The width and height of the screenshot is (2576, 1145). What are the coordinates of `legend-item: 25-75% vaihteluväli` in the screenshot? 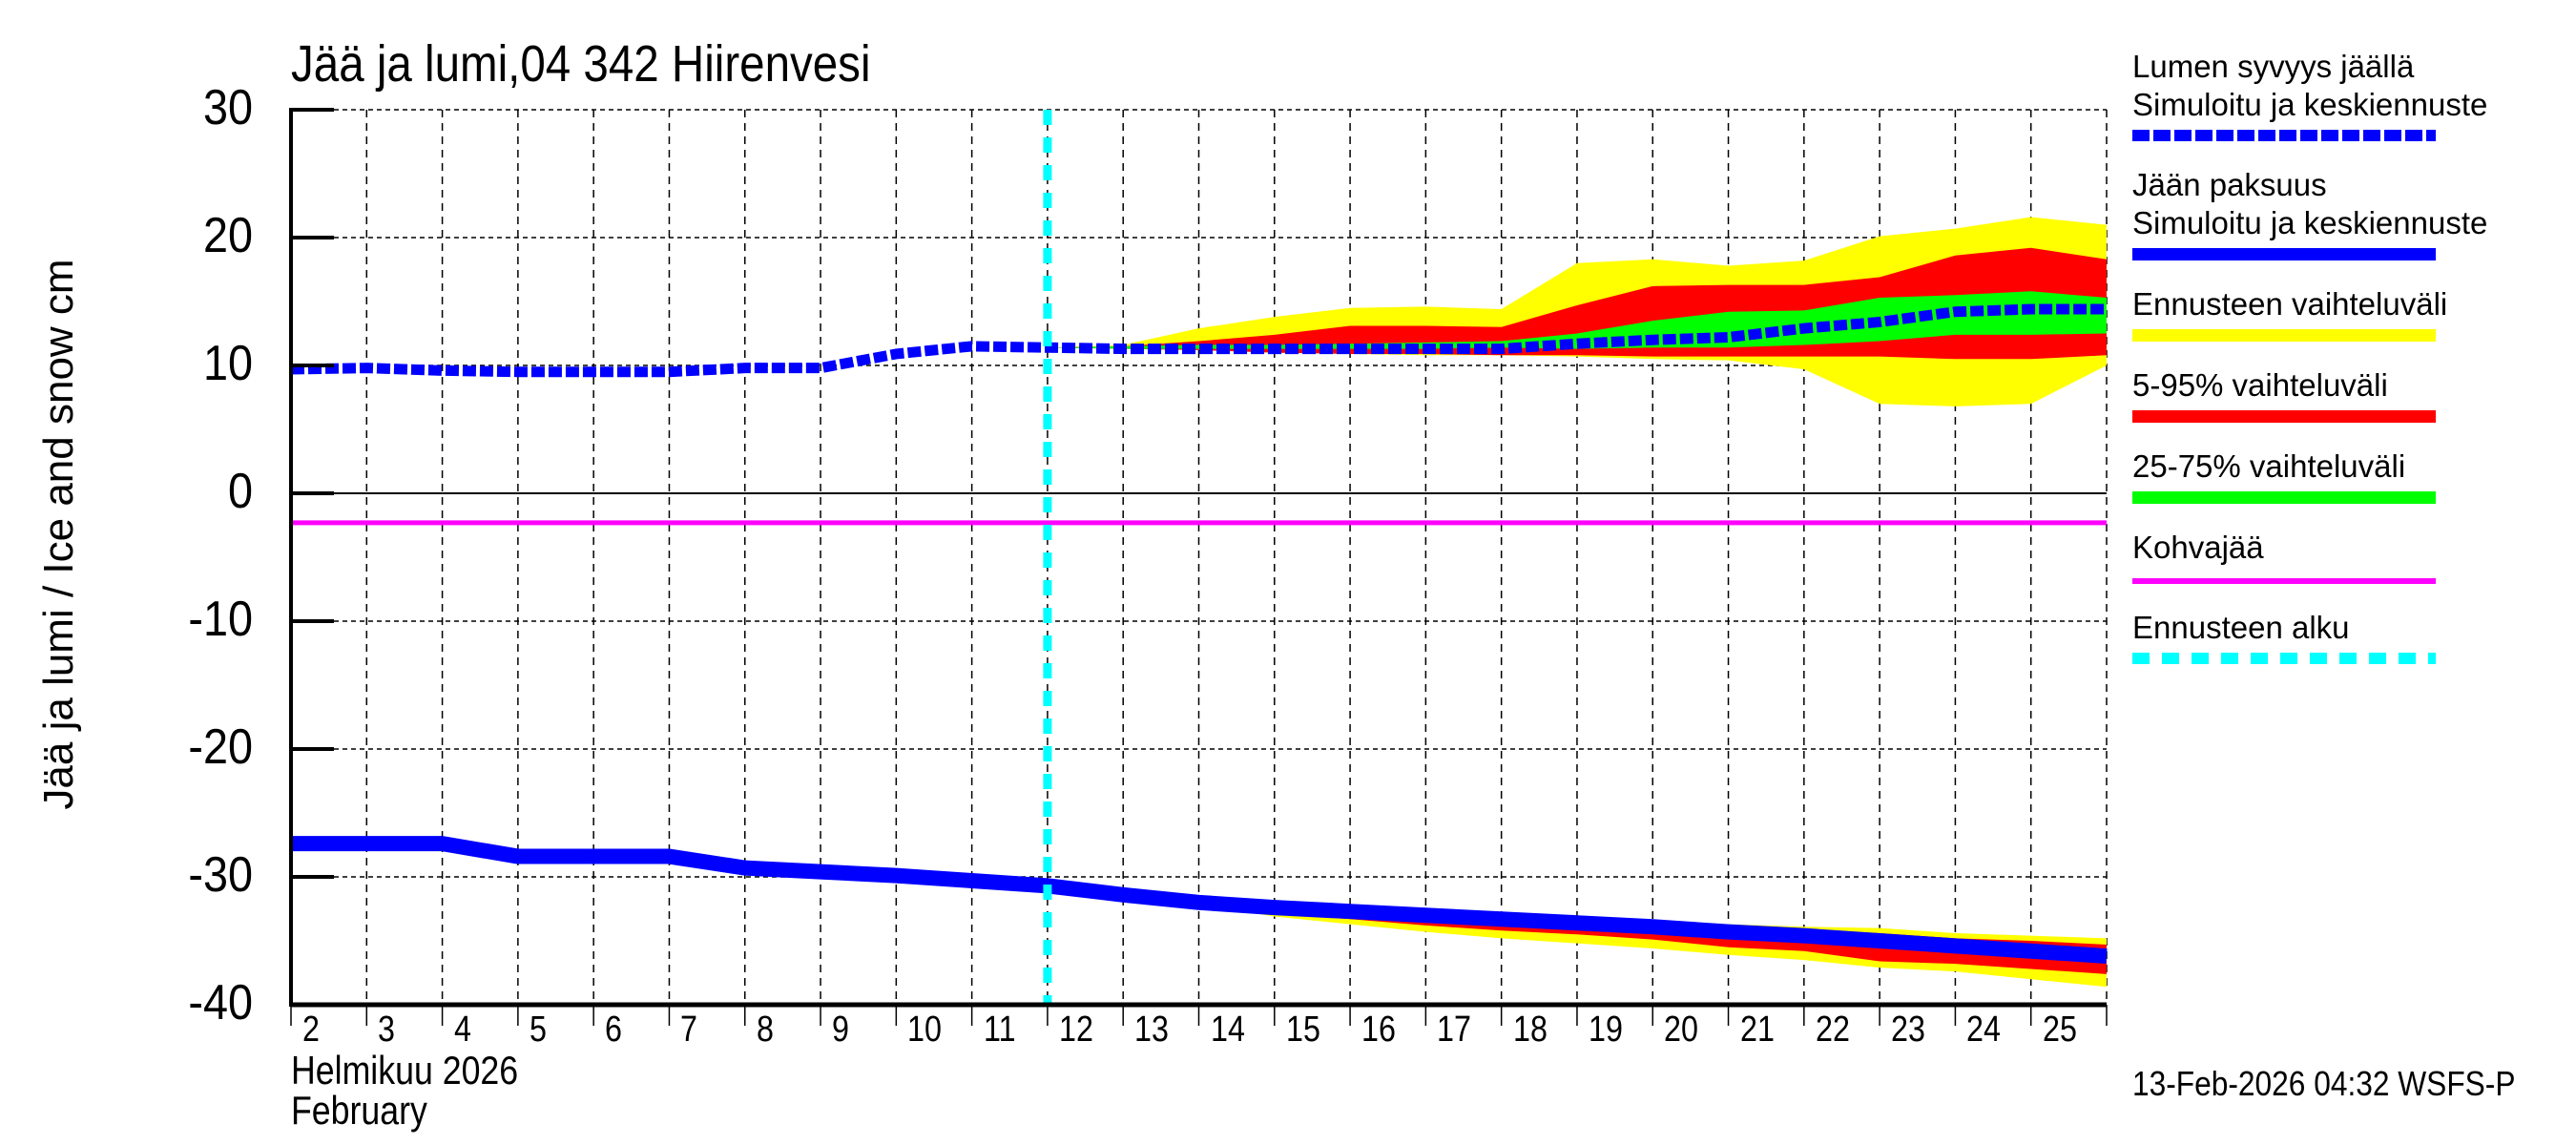 It's located at (2351, 476).